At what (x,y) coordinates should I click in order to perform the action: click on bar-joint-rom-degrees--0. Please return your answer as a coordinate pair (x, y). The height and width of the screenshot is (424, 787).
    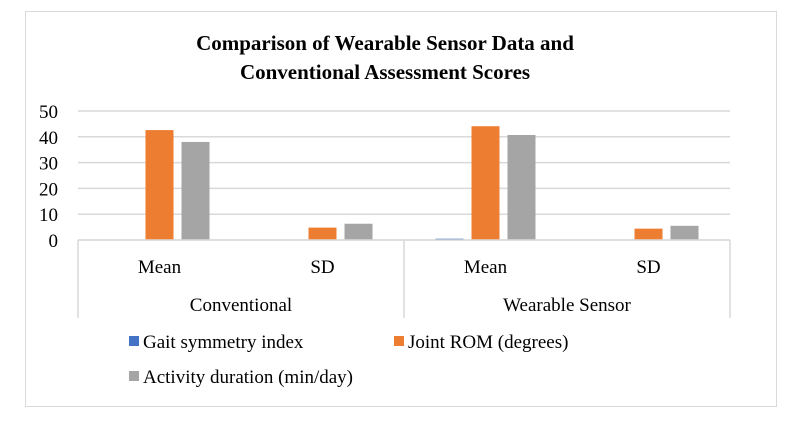
    Looking at the image, I should click on (159, 185).